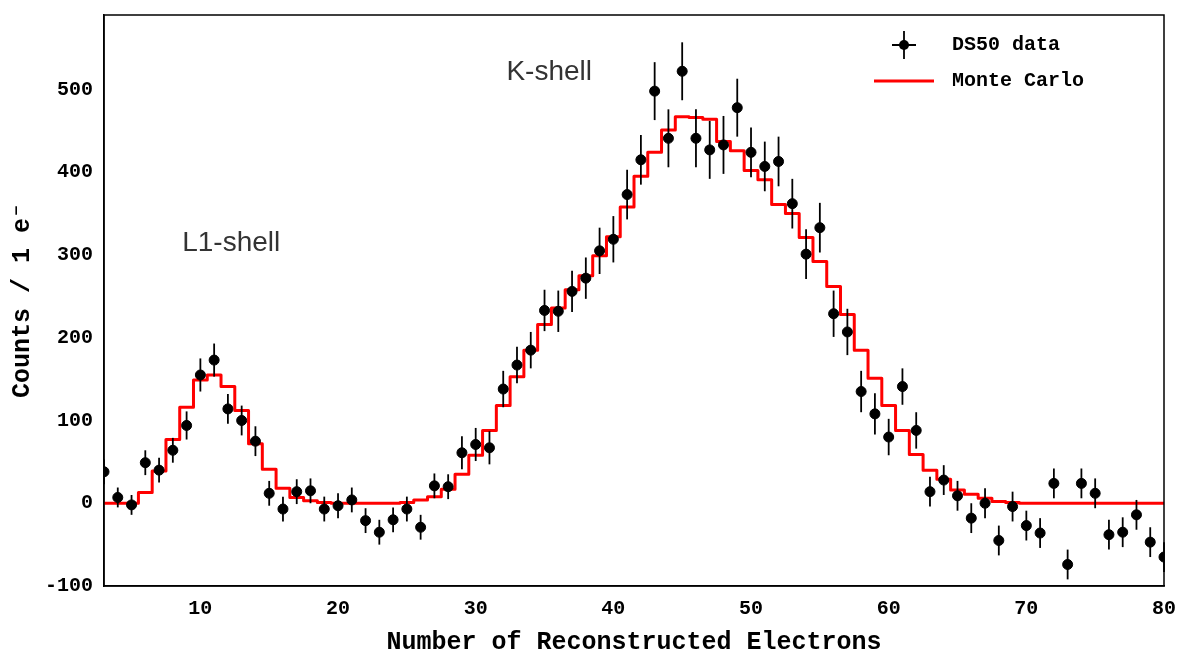  I want to click on x-tick-label: 20, so click(338, 609).